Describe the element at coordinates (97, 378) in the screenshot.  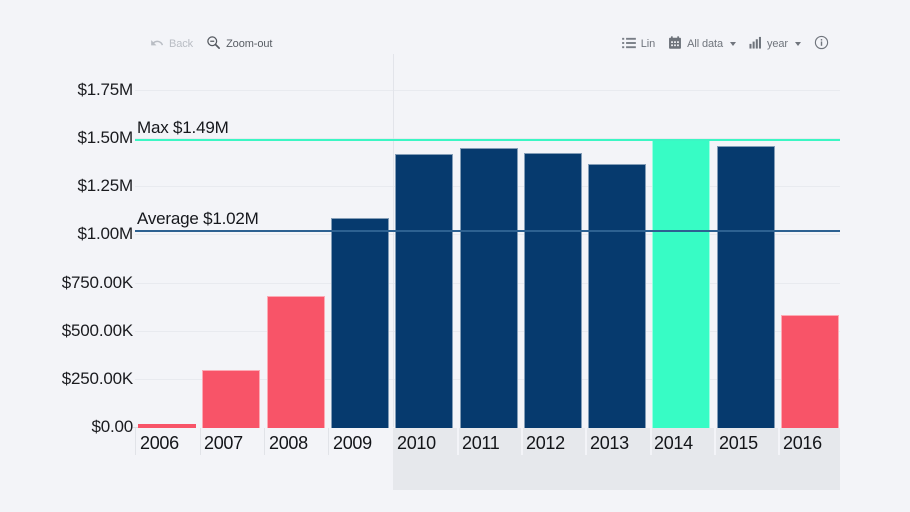
I see `y-axis-label: $250.00K` at that location.